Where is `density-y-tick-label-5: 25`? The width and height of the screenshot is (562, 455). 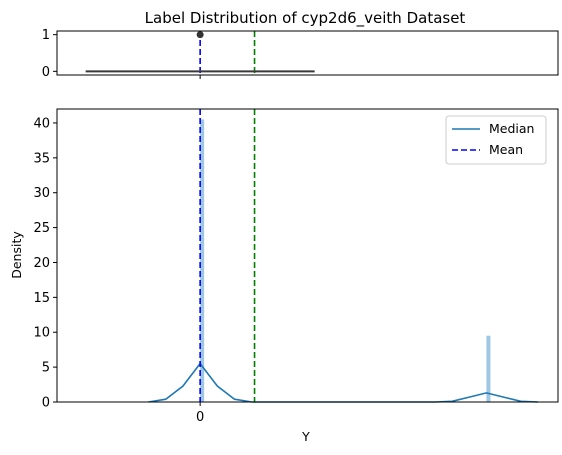
density-y-tick-label-5: 25 is located at coordinates (41, 228).